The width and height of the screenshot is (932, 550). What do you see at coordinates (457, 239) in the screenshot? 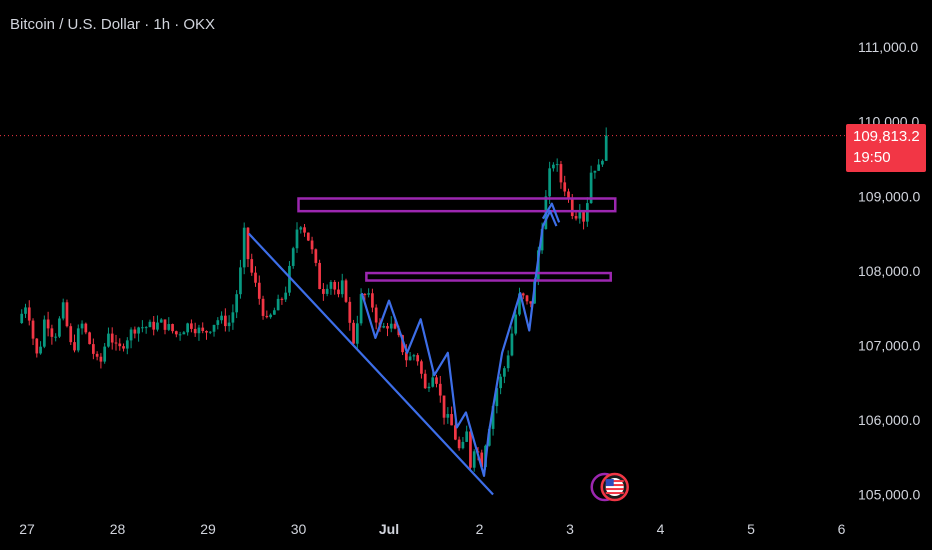
I see `zones-layer` at bounding box center [457, 239].